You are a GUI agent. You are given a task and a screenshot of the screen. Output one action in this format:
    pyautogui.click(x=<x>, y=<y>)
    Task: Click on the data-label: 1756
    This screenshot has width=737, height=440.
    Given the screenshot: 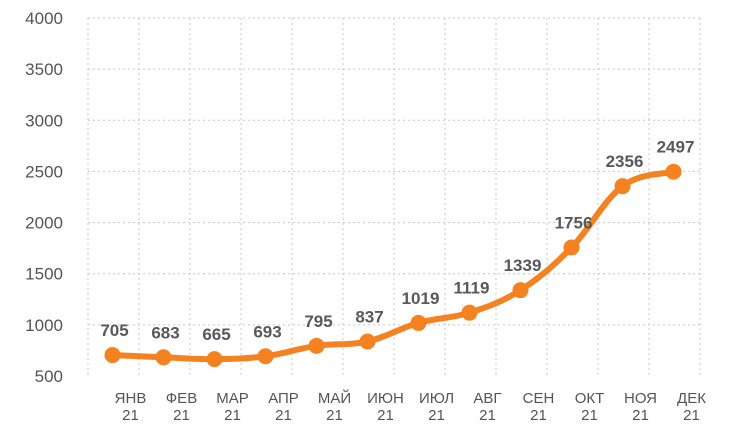 What is the action you would take?
    pyautogui.click(x=574, y=223)
    